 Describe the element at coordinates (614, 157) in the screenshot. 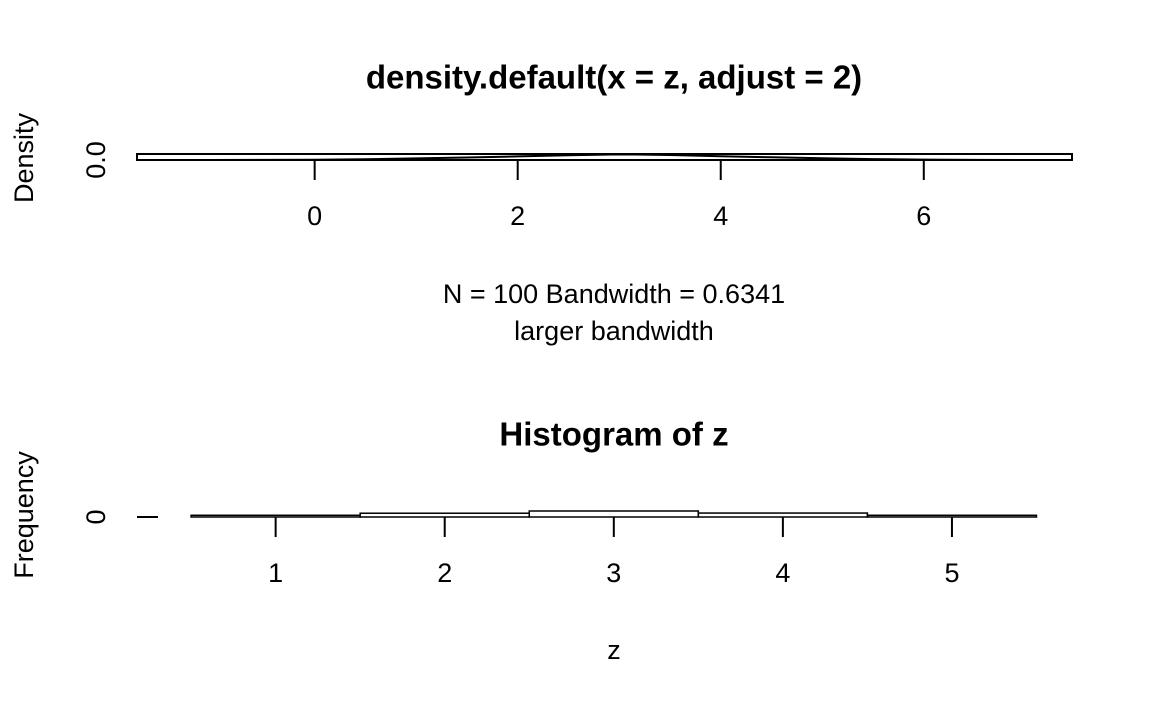

I see `density-line` at that location.